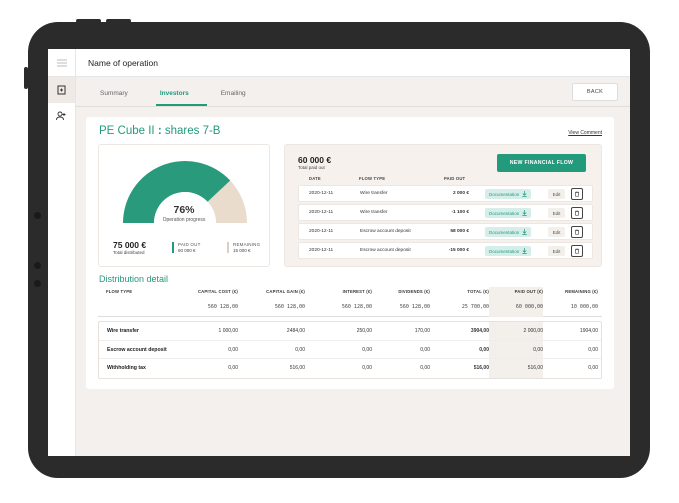 This screenshot has width=679, height=503. Describe the element at coordinates (460, 193) in the screenshot. I see `flow-paid-out: 2 000 €` at that location.